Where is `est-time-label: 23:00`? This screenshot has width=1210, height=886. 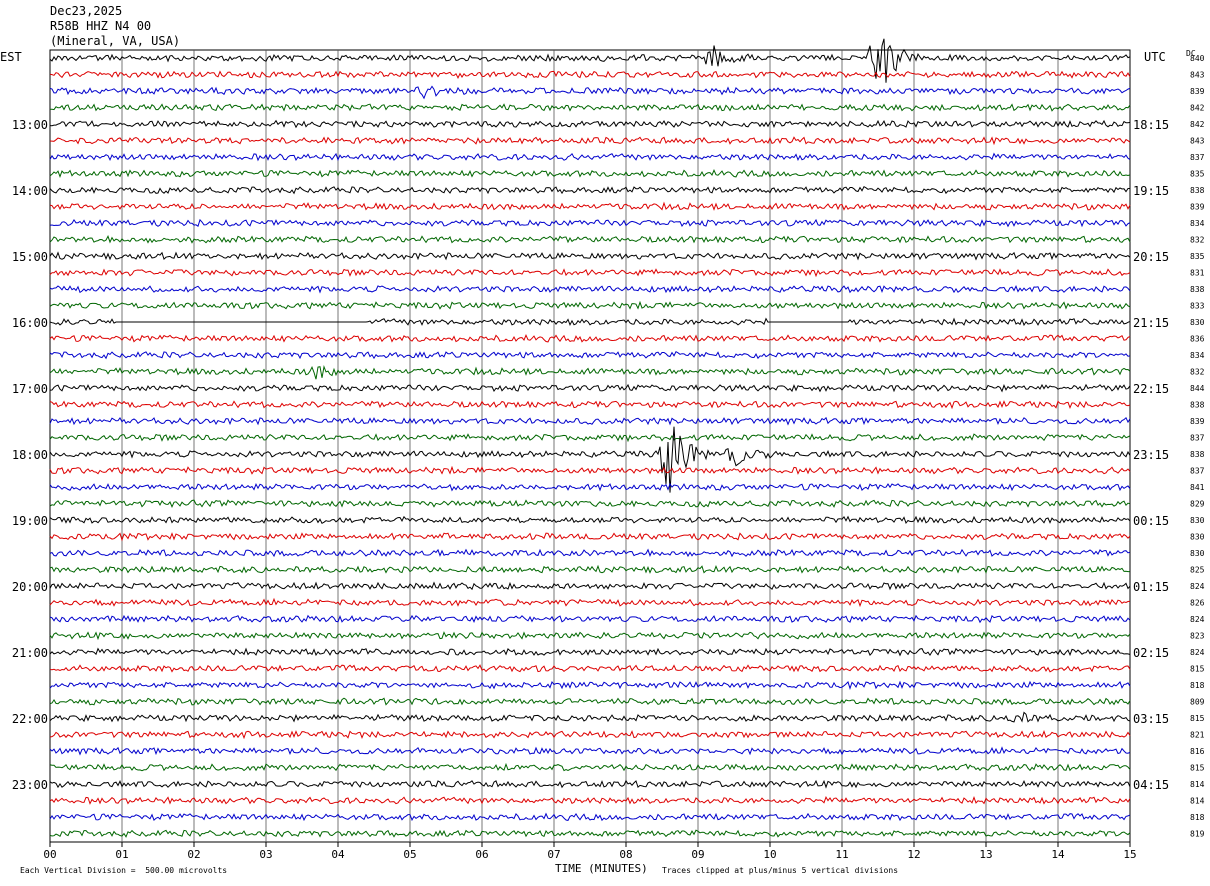
est-time-label: 23:00 is located at coordinates (30, 785).